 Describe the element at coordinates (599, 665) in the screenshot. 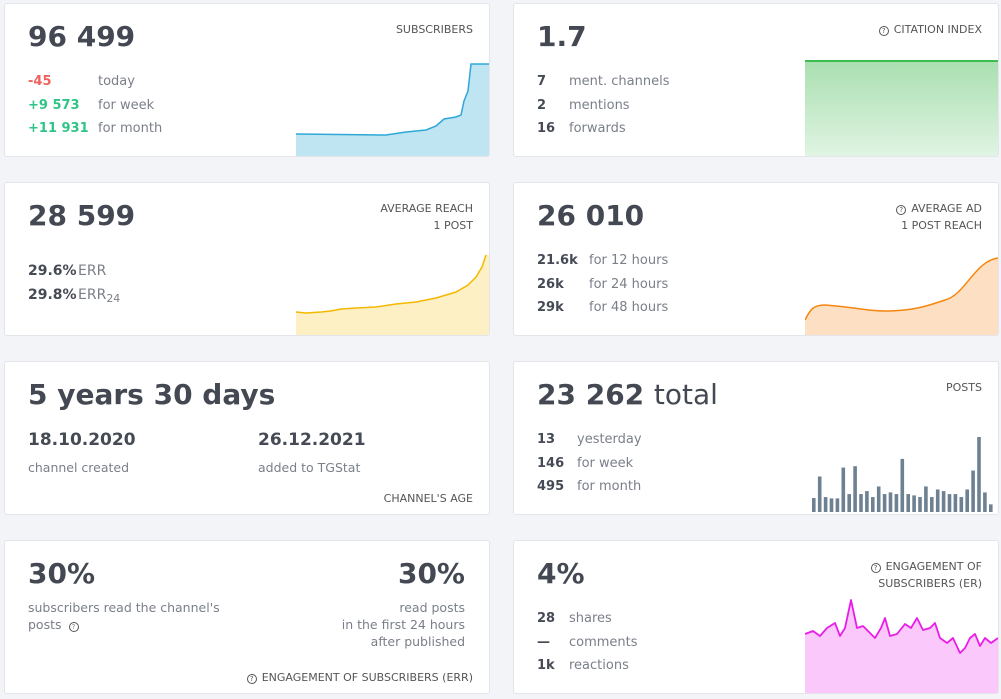

I see `reactions-label: reactions` at that location.